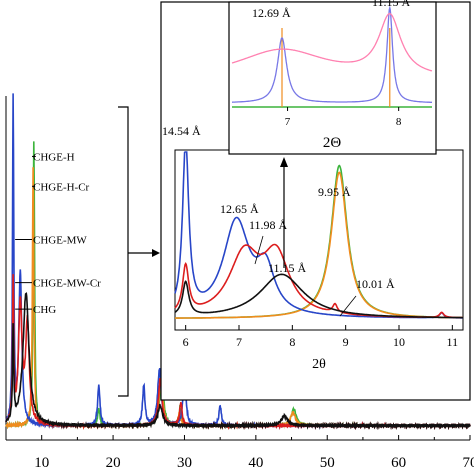 The image size is (474, 474). Describe the element at coordinates (184, 463) in the screenshot. I see `main-x-tick-label: 30` at that location.